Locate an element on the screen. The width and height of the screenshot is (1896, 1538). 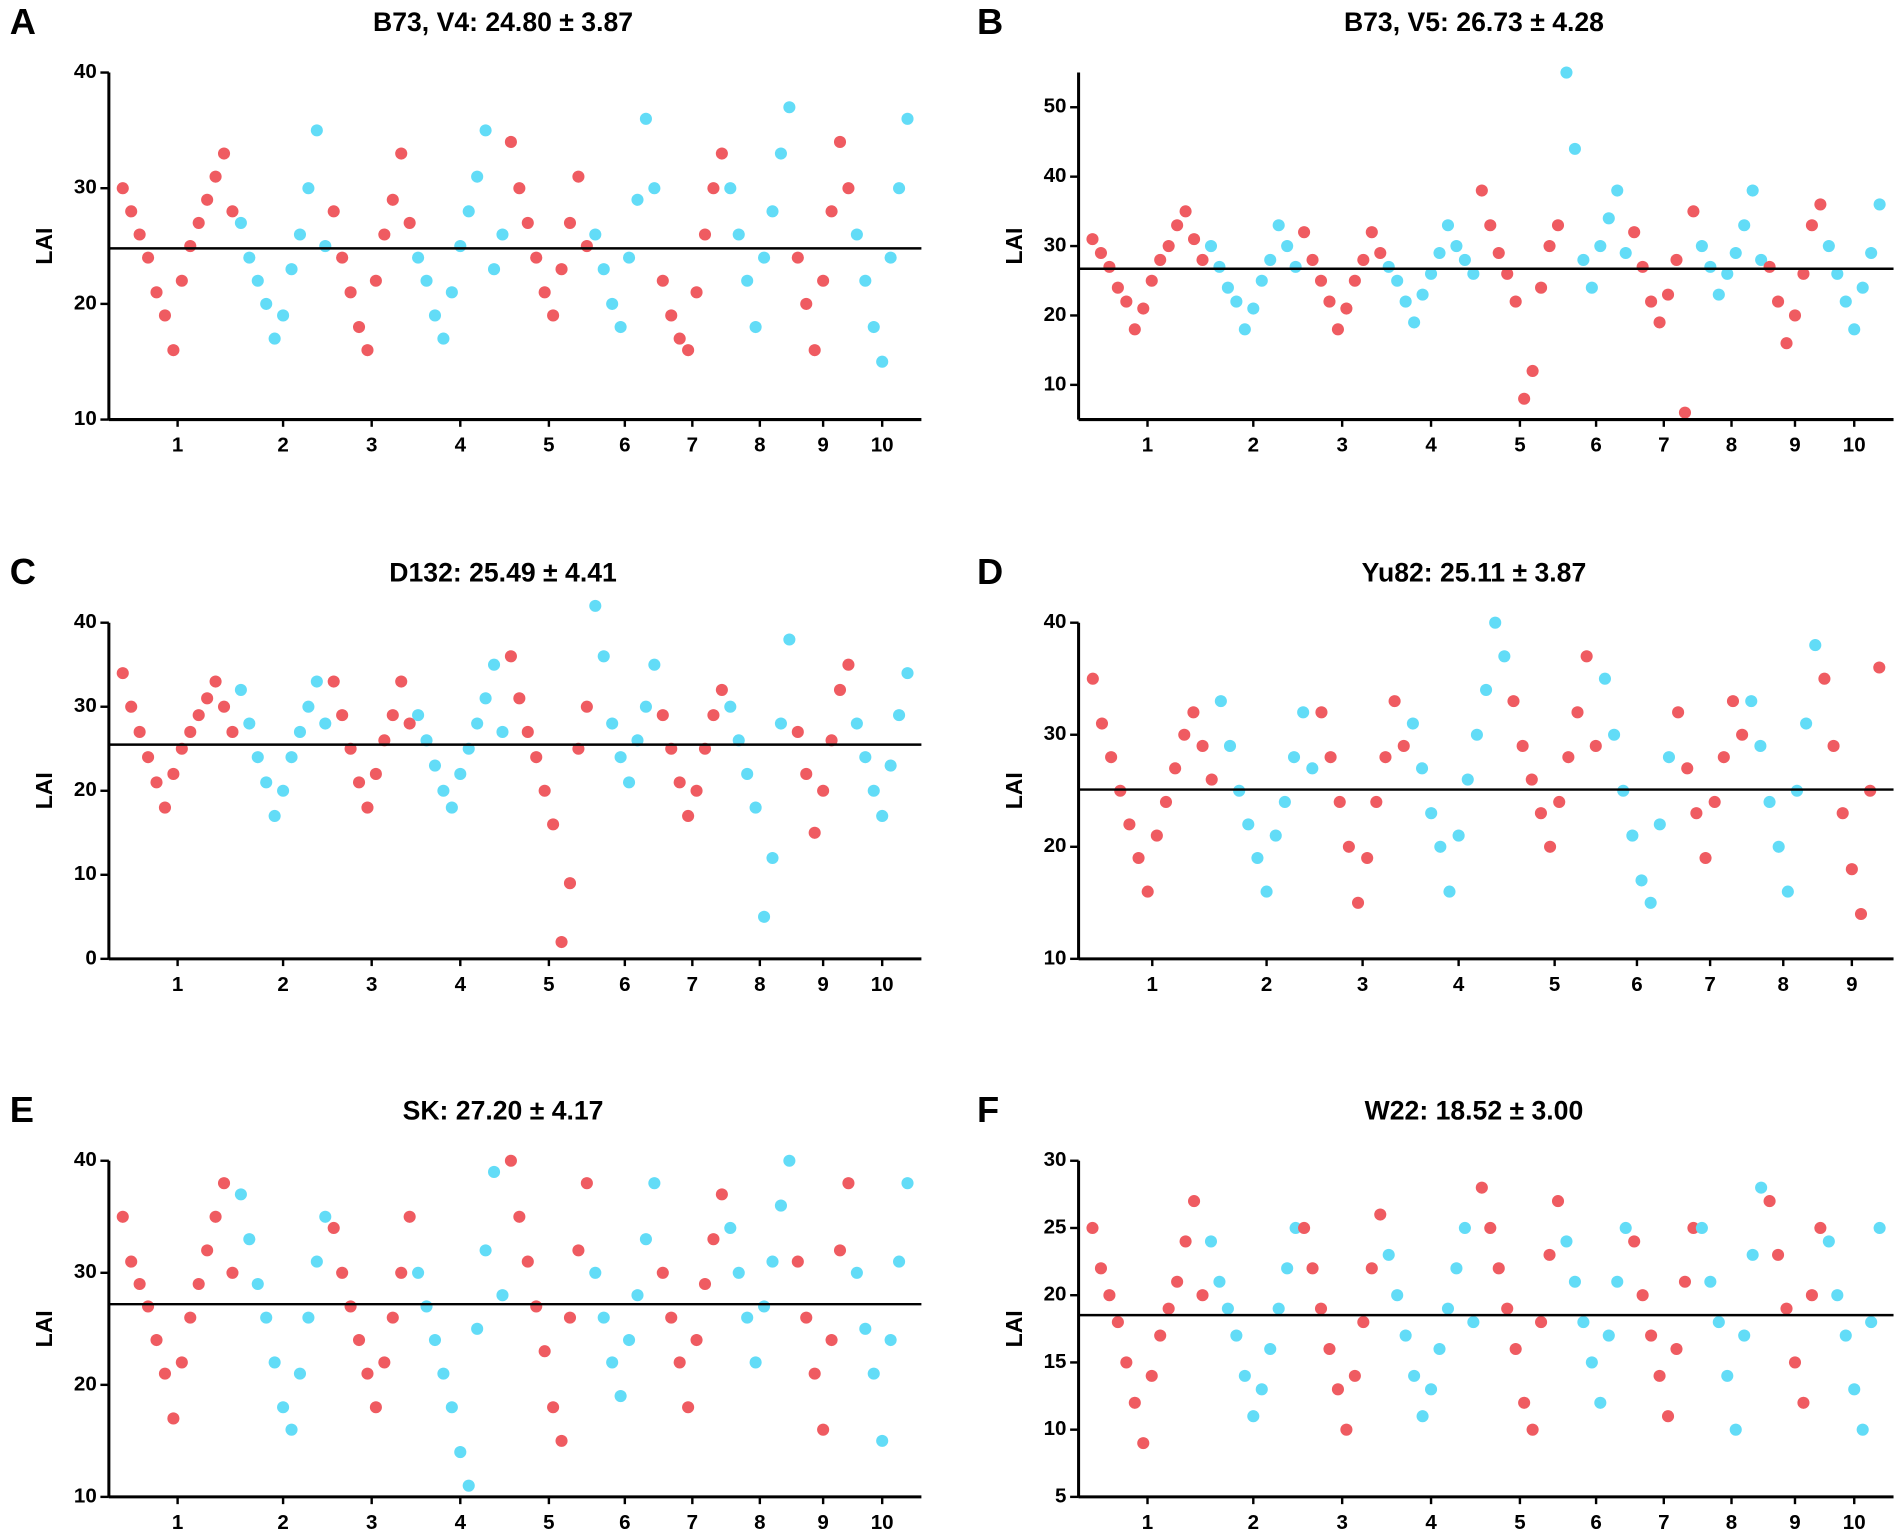
chart-title: Yu82: 25.11 ± 3.87 is located at coordinates (1474, 572).